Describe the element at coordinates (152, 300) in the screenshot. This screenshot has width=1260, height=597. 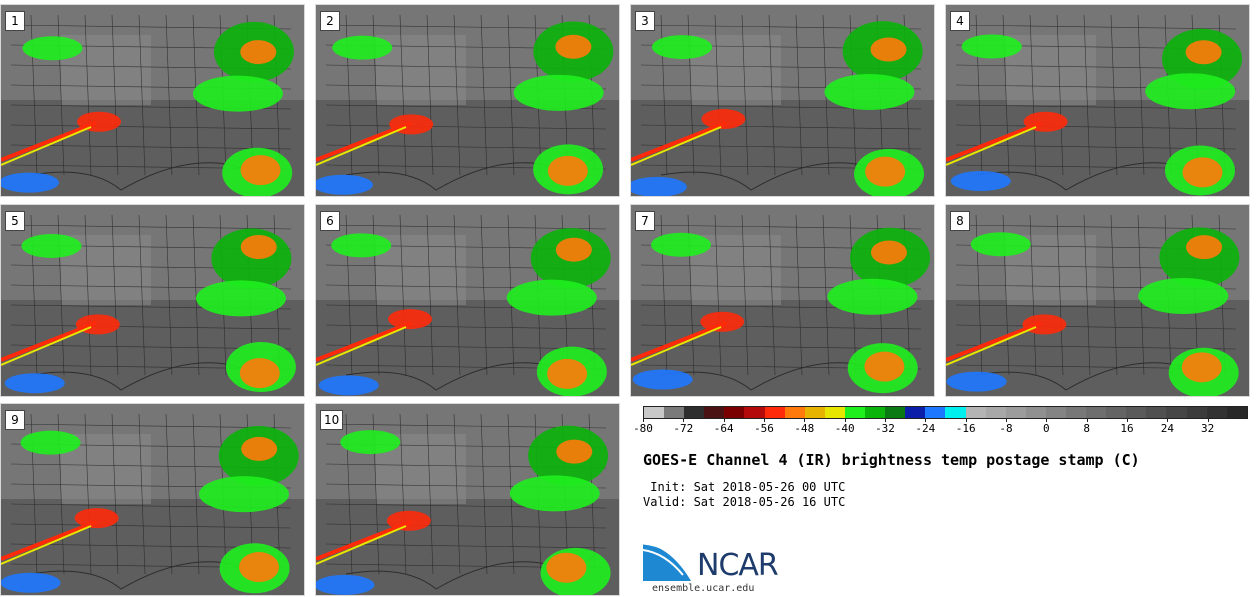
I see `postage-stamp-panel: 5` at that location.